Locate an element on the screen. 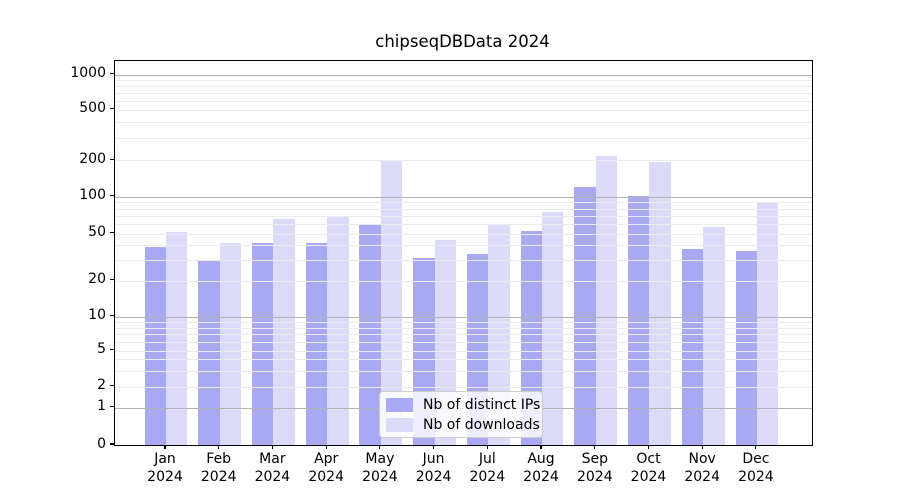  x-tick-label: Nov 2024 is located at coordinates (702, 468).